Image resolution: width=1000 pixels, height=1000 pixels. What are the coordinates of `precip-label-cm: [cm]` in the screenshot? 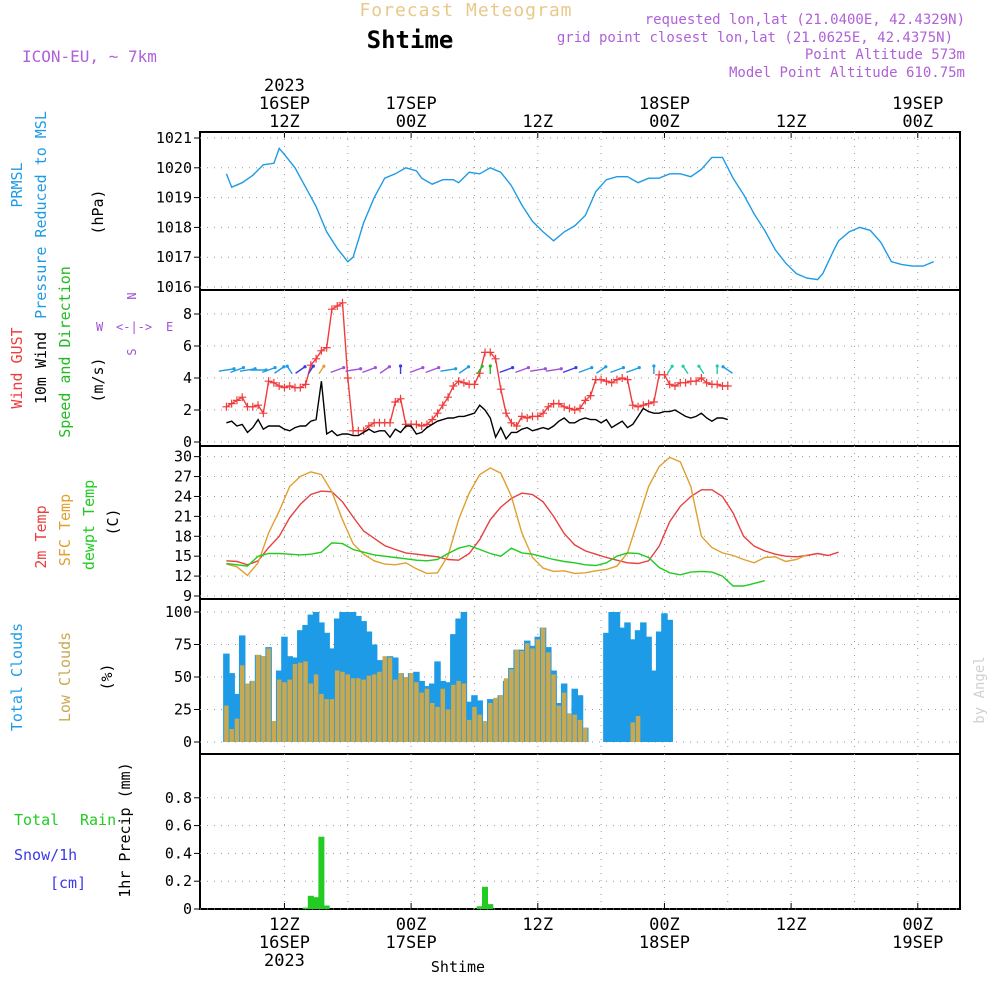 It's located at (68, 883).